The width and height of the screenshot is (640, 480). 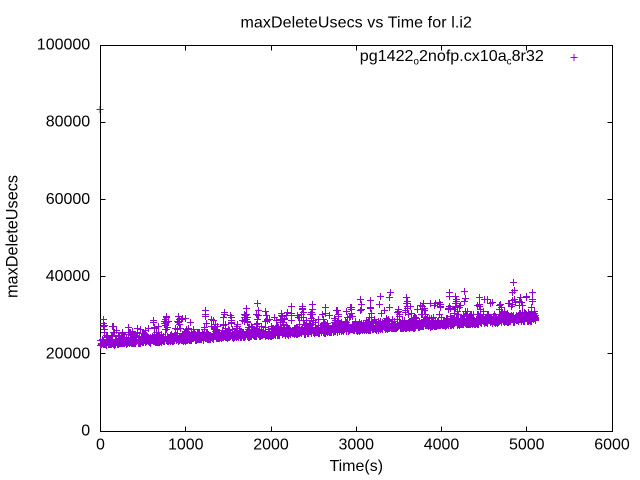 What do you see at coordinates (527, 444) in the screenshot?
I see `svg-text: 5000` at bounding box center [527, 444].